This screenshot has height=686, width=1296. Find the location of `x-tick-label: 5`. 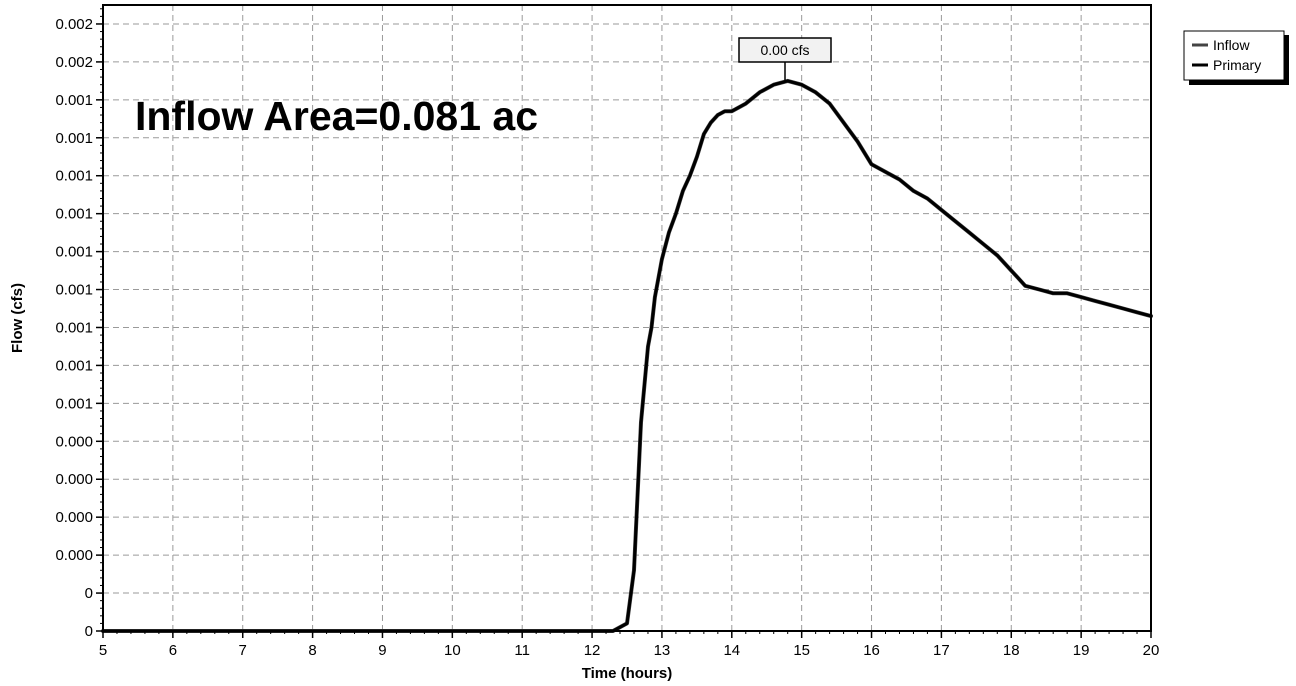

x-tick-label: 5 is located at coordinates (103, 650).